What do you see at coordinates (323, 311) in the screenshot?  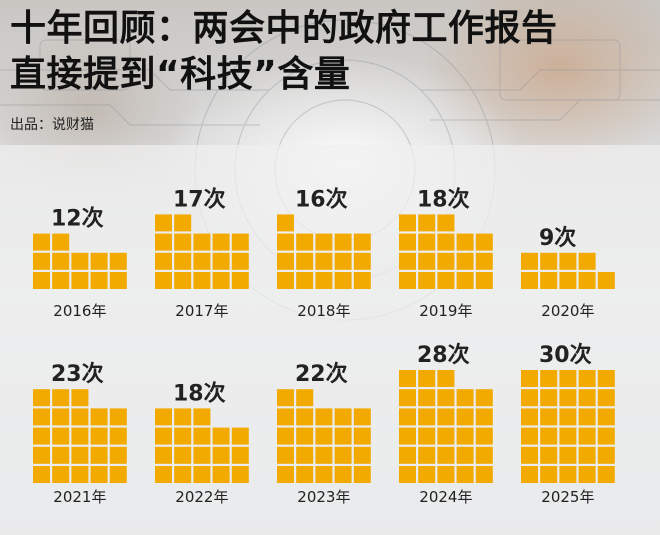 I see `category-label: 2018年` at bounding box center [323, 311].